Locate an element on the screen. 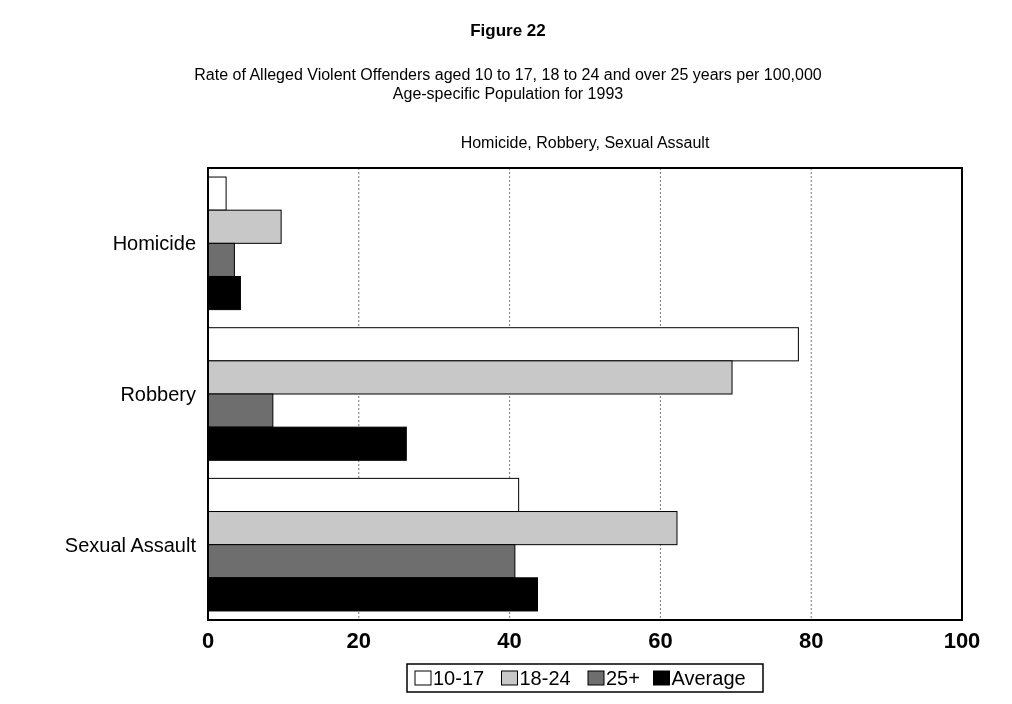 Image resolution: width=1012 pixels, height=704 pixels. x-tick-label: 60 is located at coordinates (660, 640).